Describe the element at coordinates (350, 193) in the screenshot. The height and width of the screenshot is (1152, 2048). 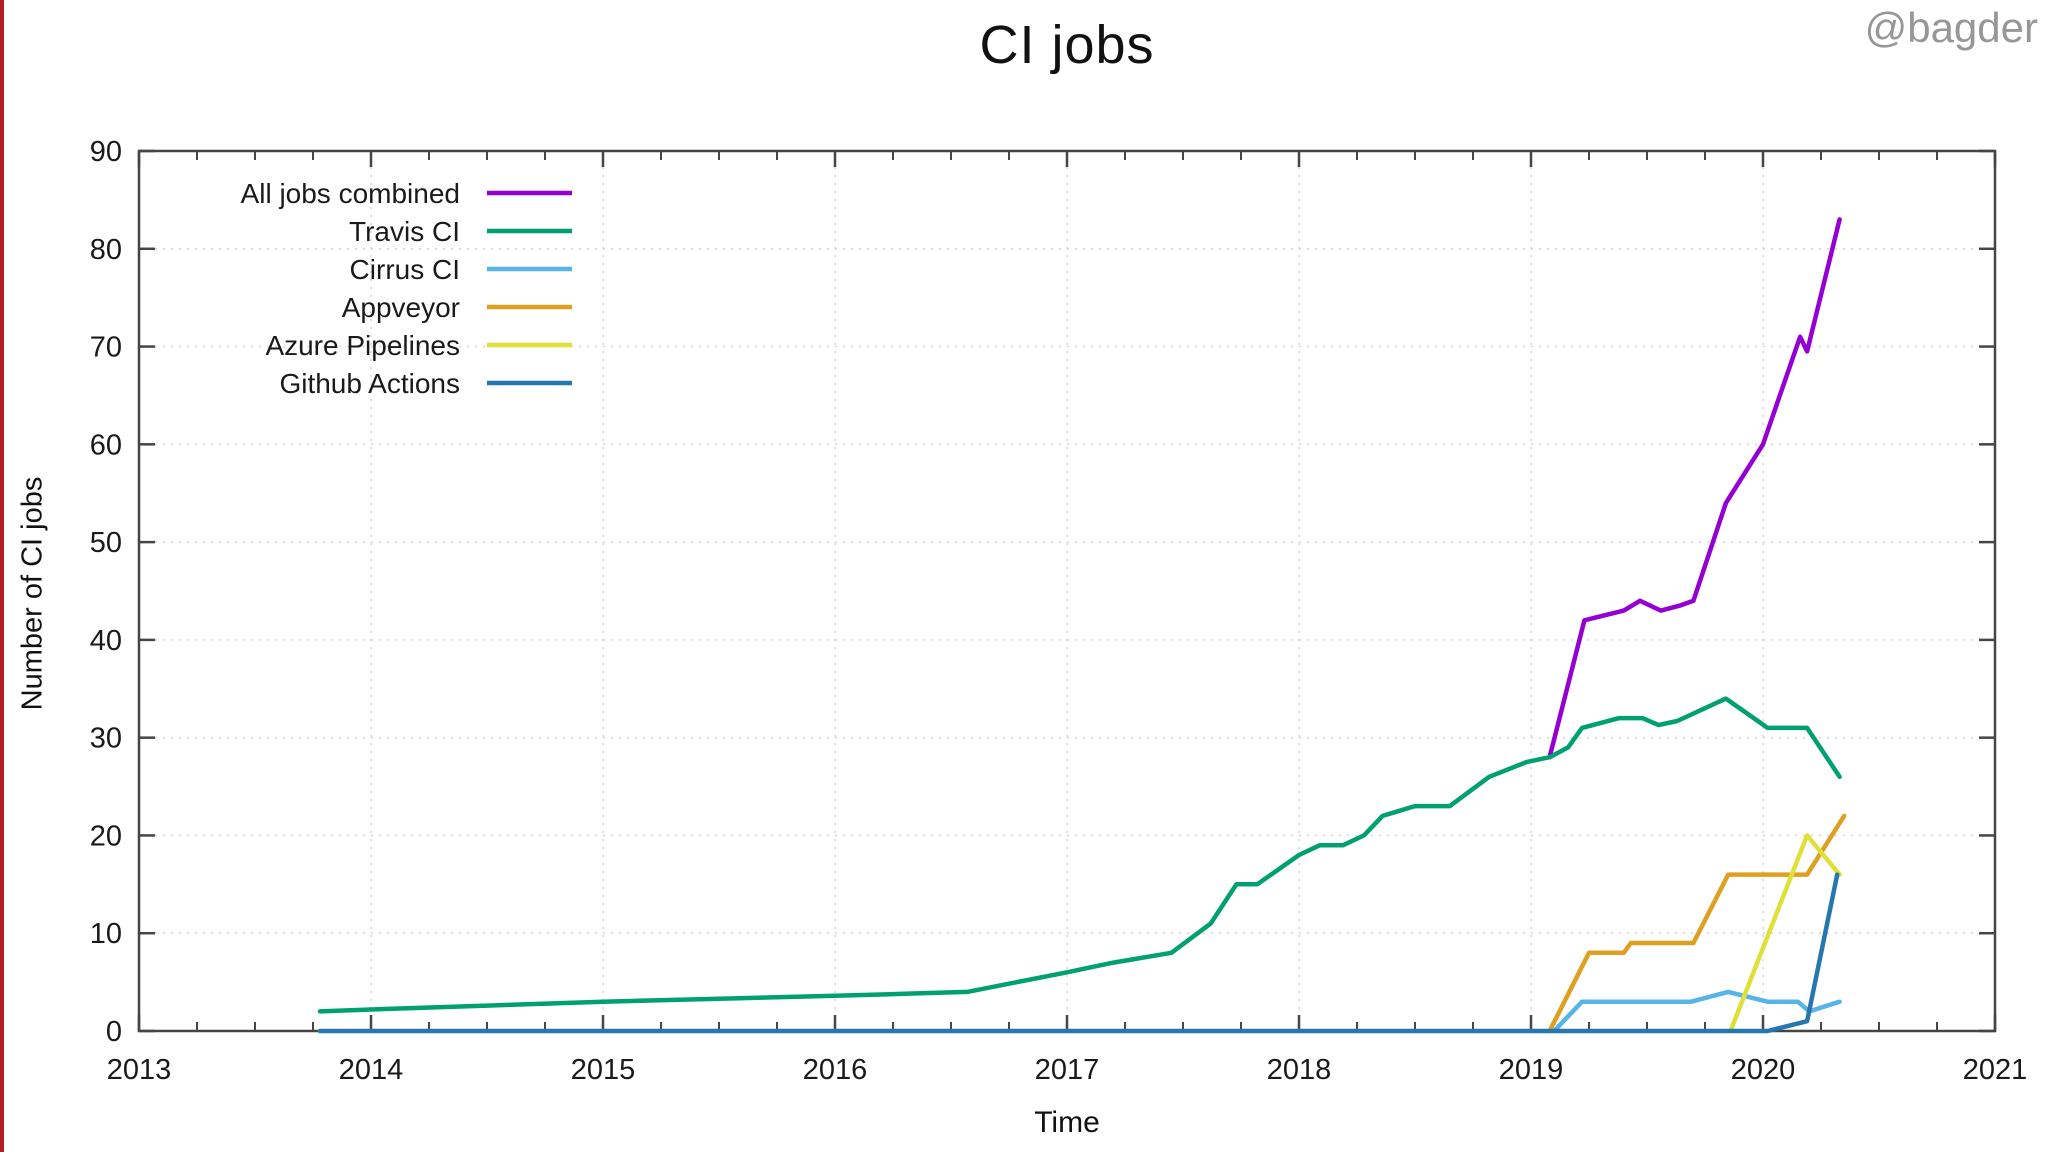
I see `legend-label: All jobs combined` at that location.